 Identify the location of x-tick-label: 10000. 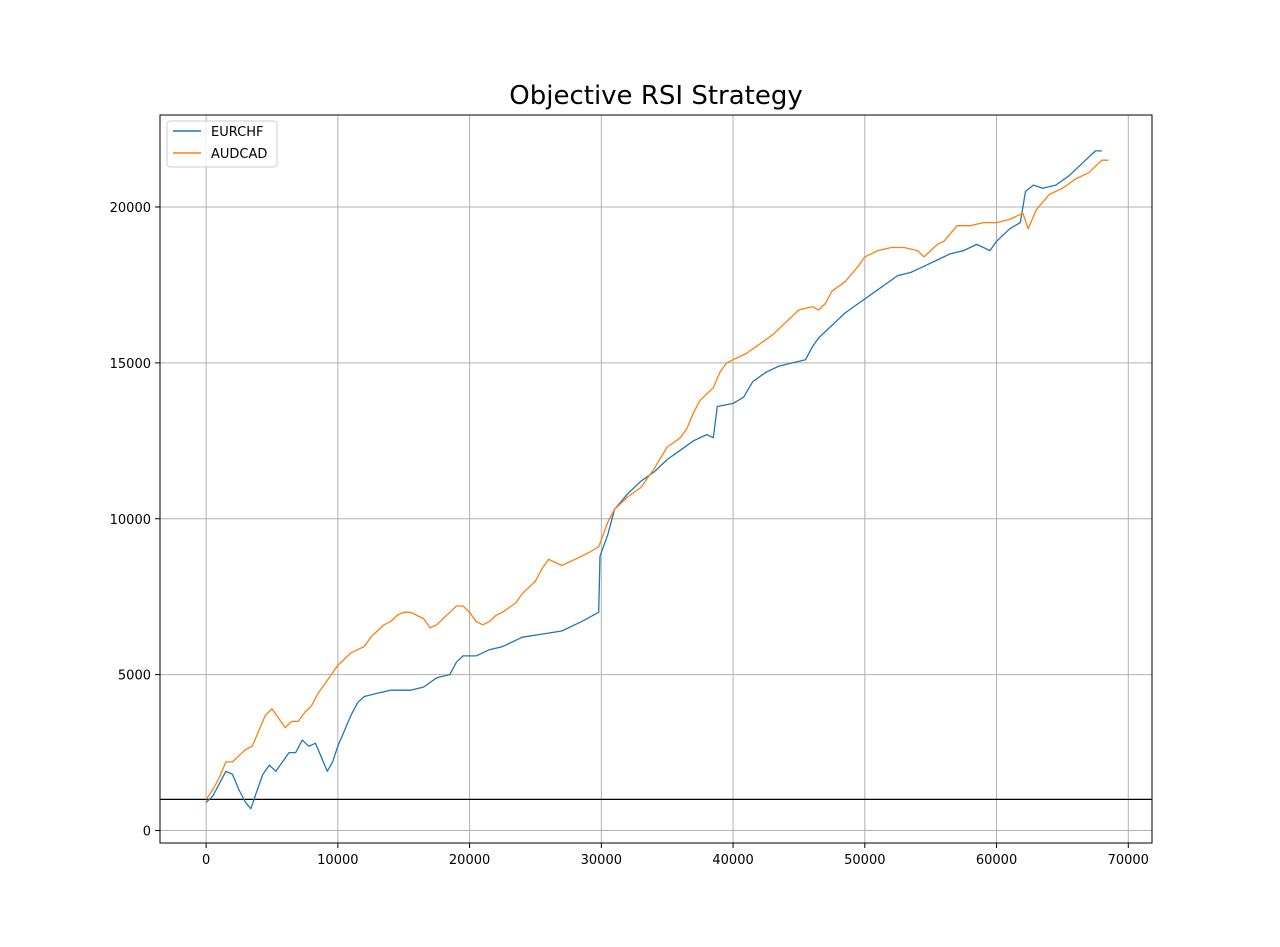
(337, 860).